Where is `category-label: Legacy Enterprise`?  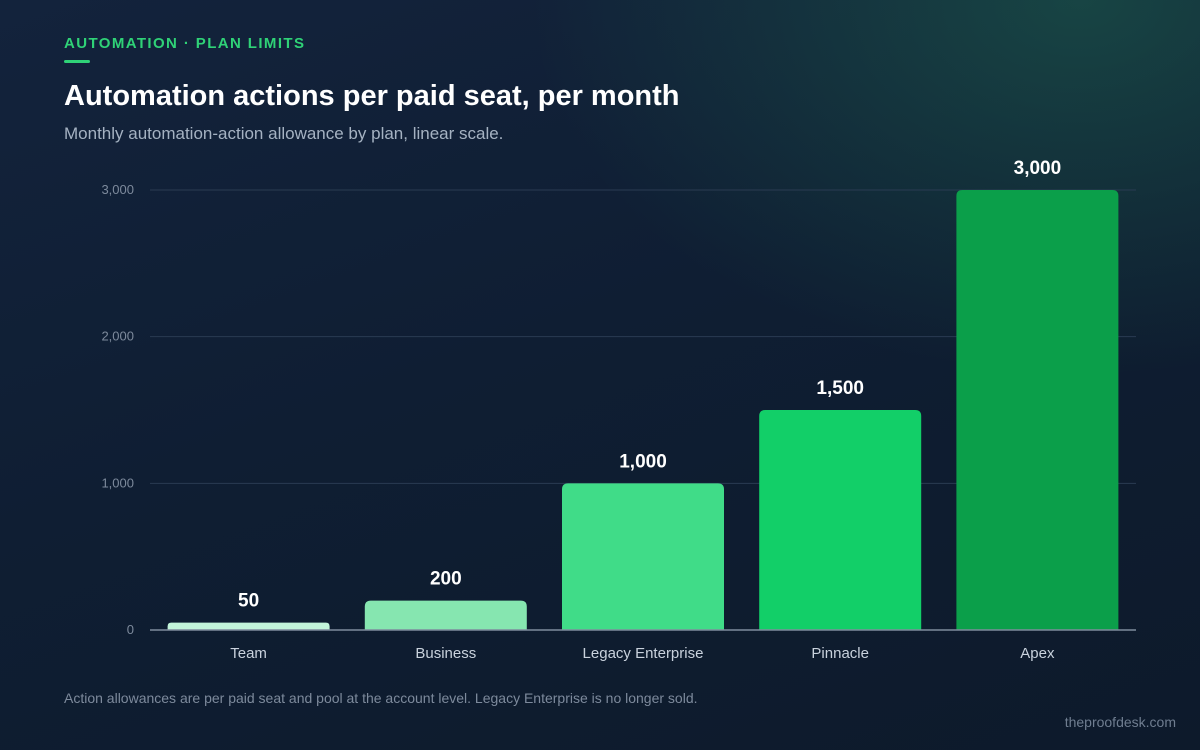
category-label: Legacy Enterprise is located at coordinates (643, 653).